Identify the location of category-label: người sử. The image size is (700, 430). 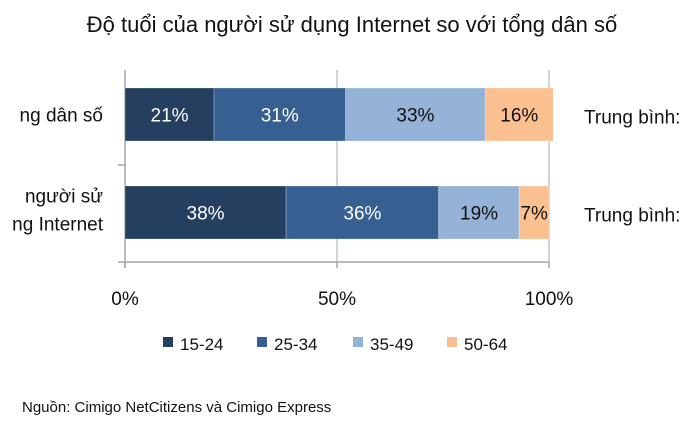
(64, 197).